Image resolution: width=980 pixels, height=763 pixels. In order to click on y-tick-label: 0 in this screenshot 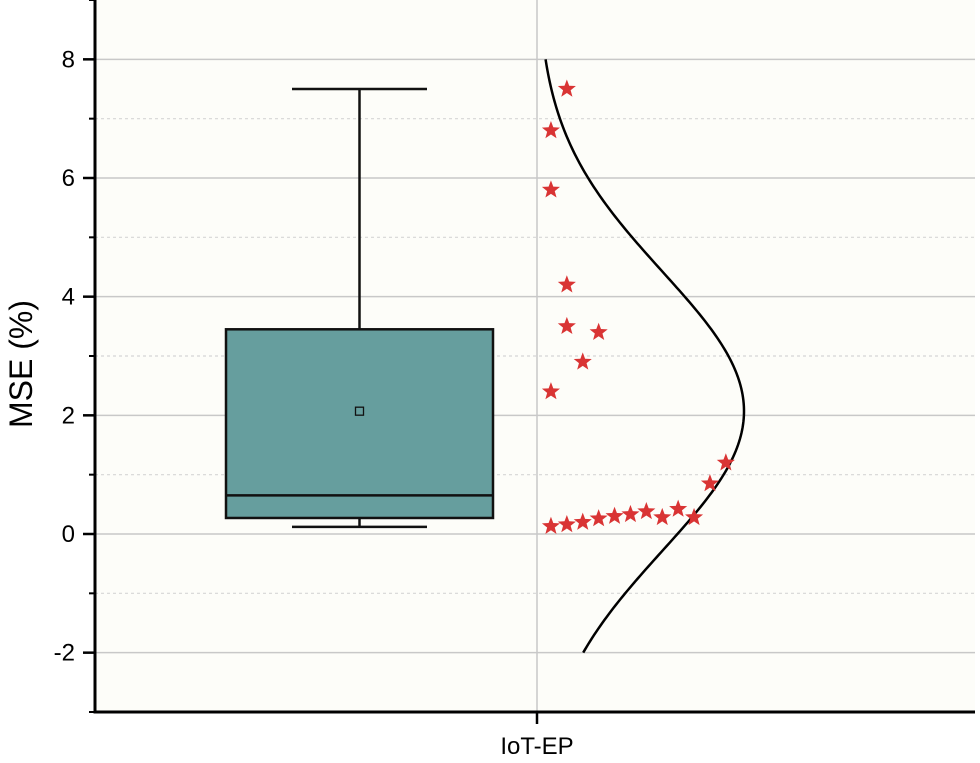, I will do `click(68, 534)`.